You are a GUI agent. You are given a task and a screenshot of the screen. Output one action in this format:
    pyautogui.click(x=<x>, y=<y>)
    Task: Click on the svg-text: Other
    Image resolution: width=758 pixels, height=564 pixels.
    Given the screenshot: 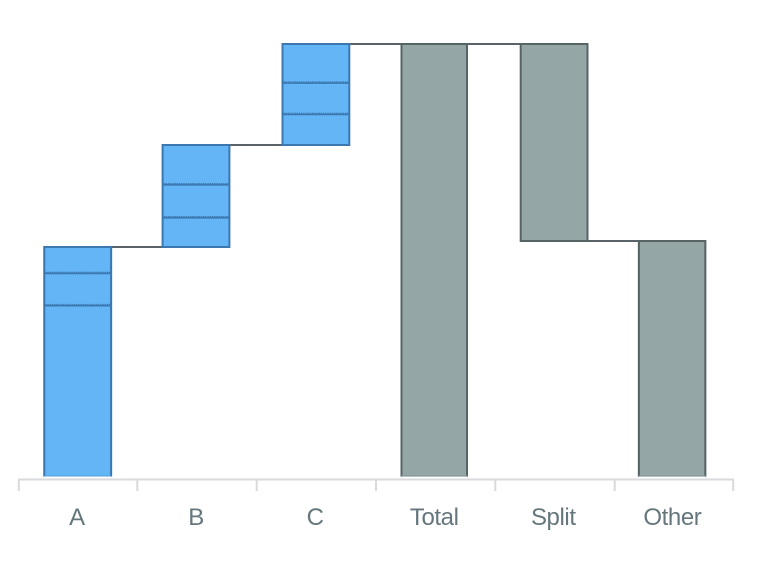 What is the action you would take?
    pyautogui.click(x=672, y=517)
    